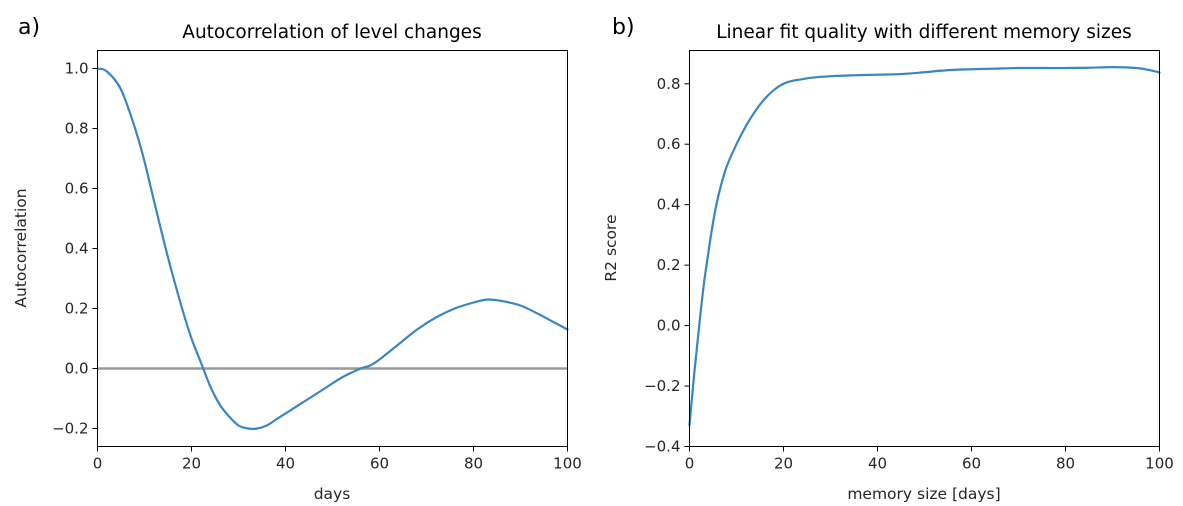  I want to click on panel-b-x-axis-label: memory size [days], so click(923, 494).